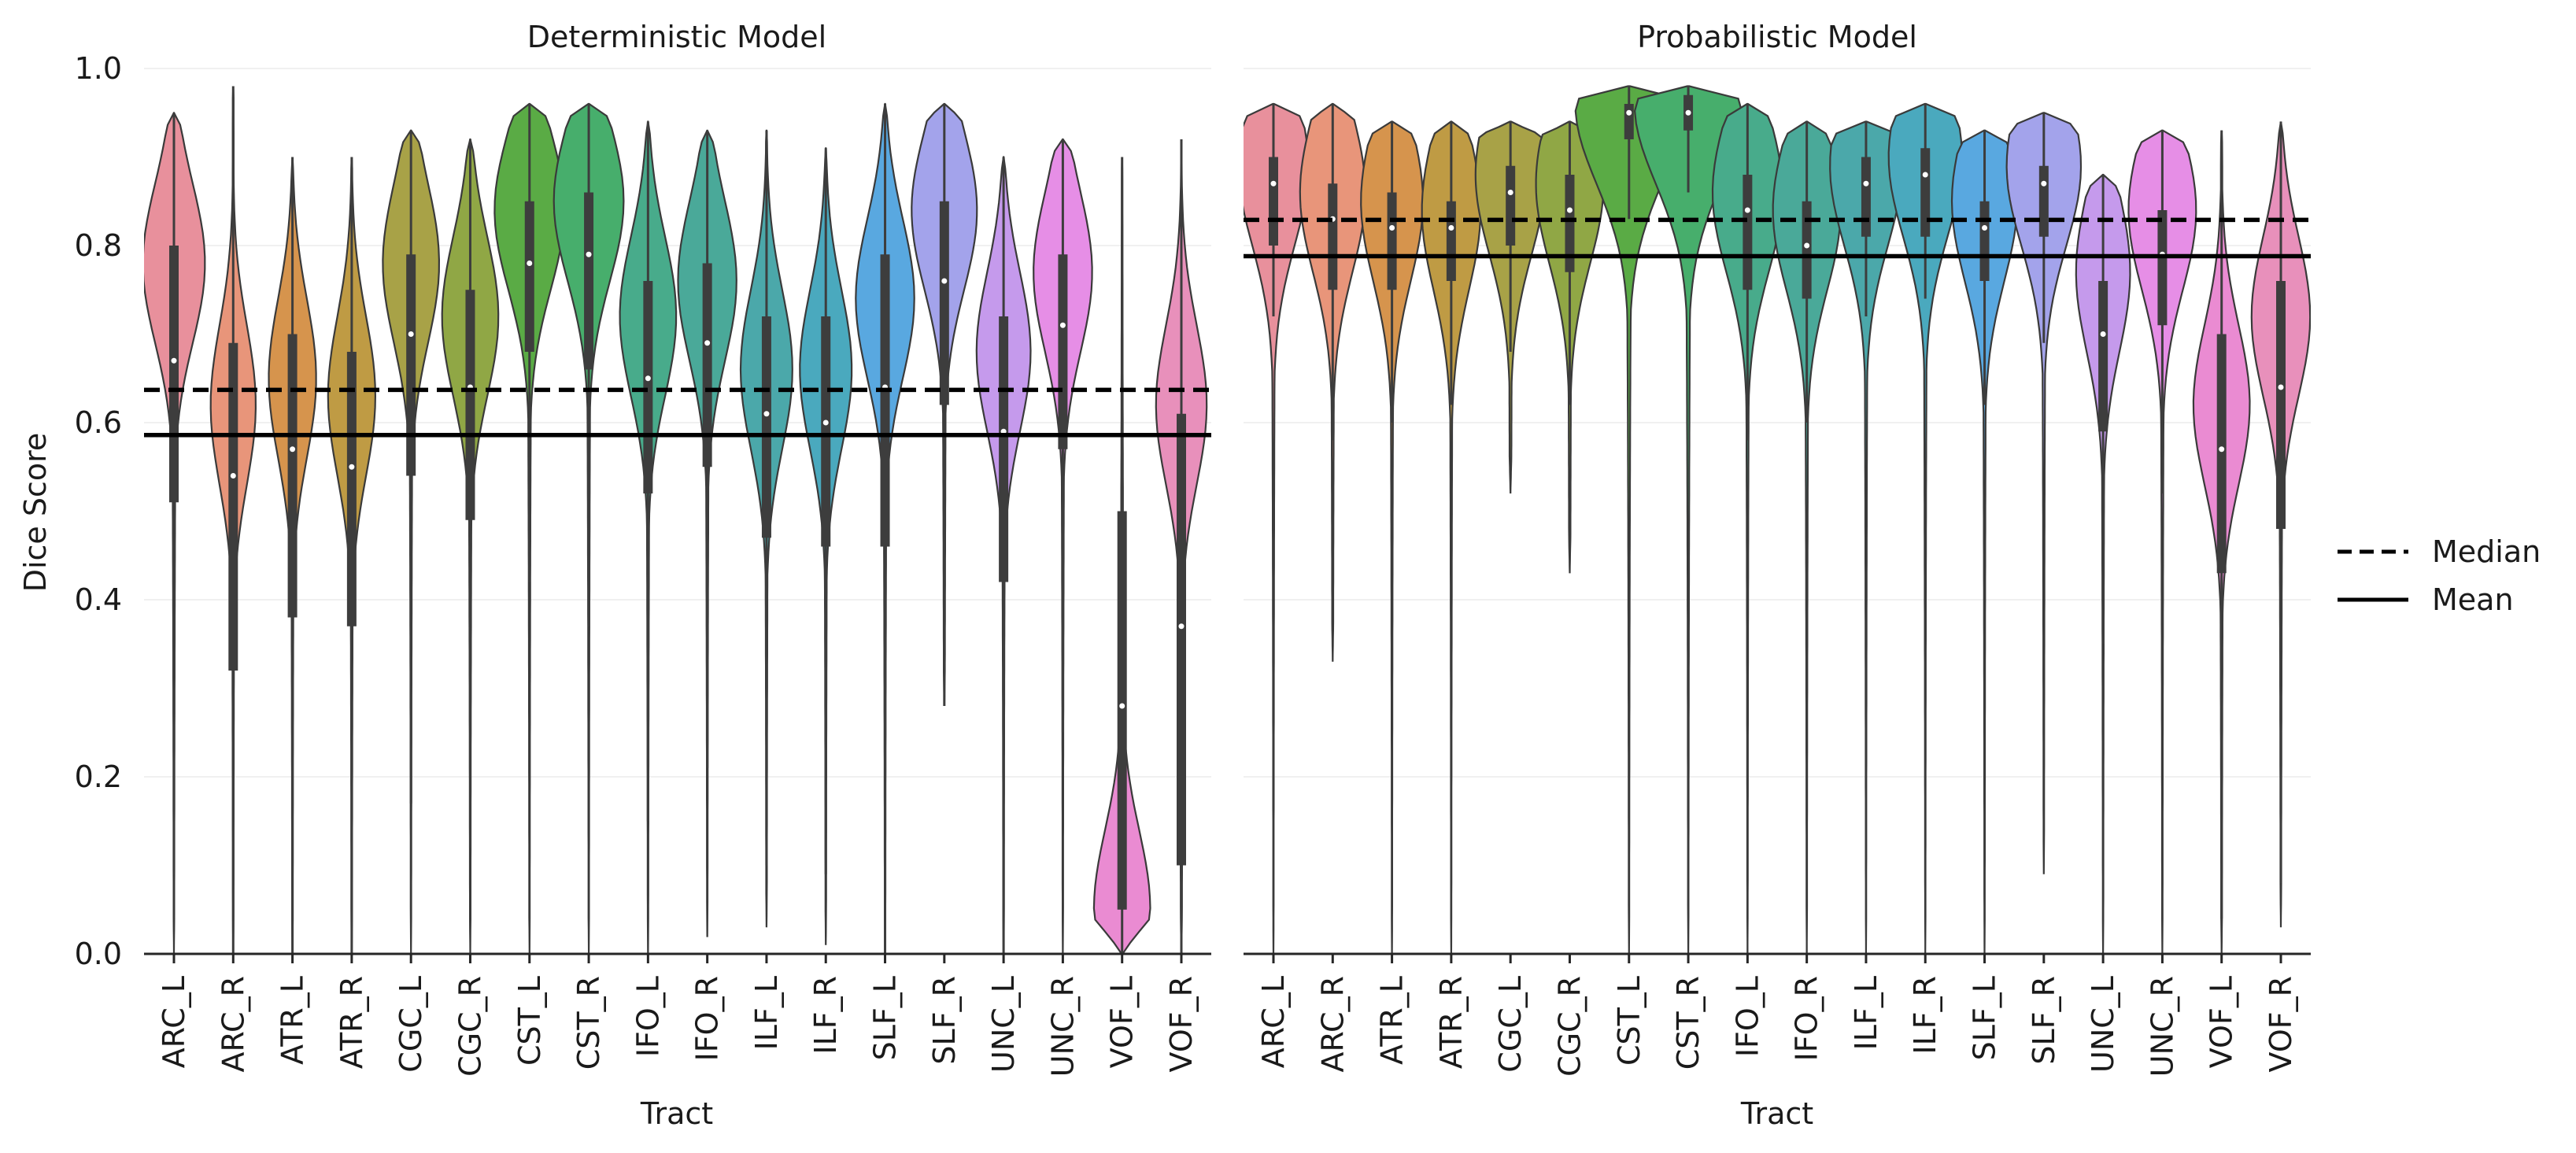 The width and height of the screenshot is (2576, 1153). What do you see at coordinates (1777, 238) in the screenshot?
I see `reference-lines-probabilistic` at bounding box center [1777, 238].